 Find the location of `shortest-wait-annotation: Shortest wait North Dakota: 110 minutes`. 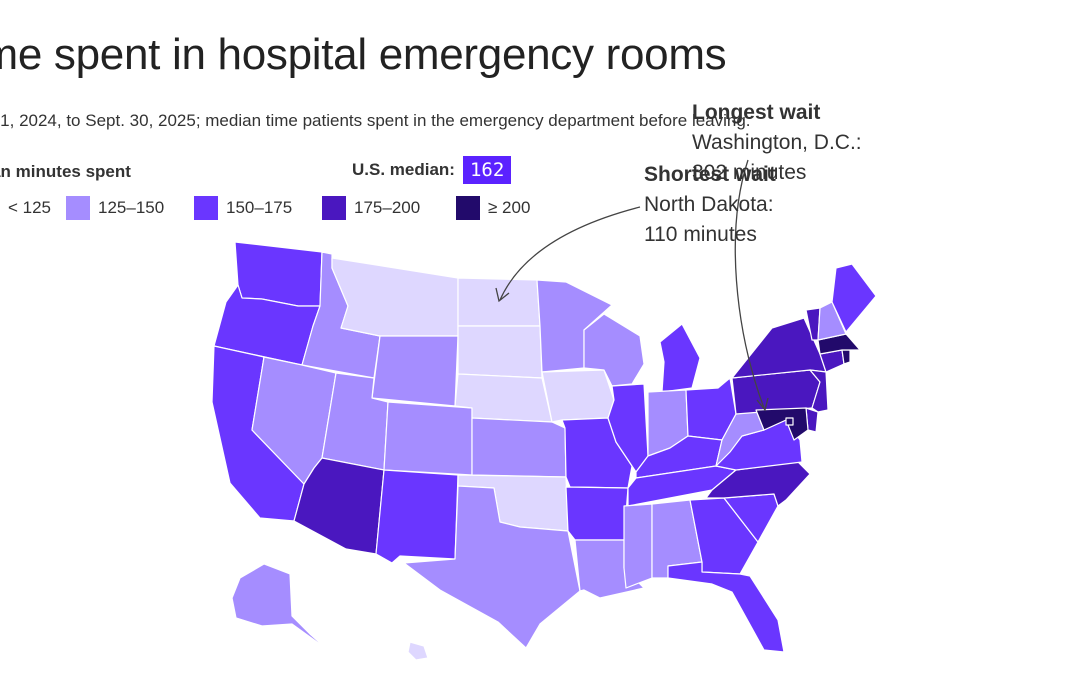

shortest-wait-annotation: Shortest wait North Dakota: 110 minutes is located at coordinates (710, 205).